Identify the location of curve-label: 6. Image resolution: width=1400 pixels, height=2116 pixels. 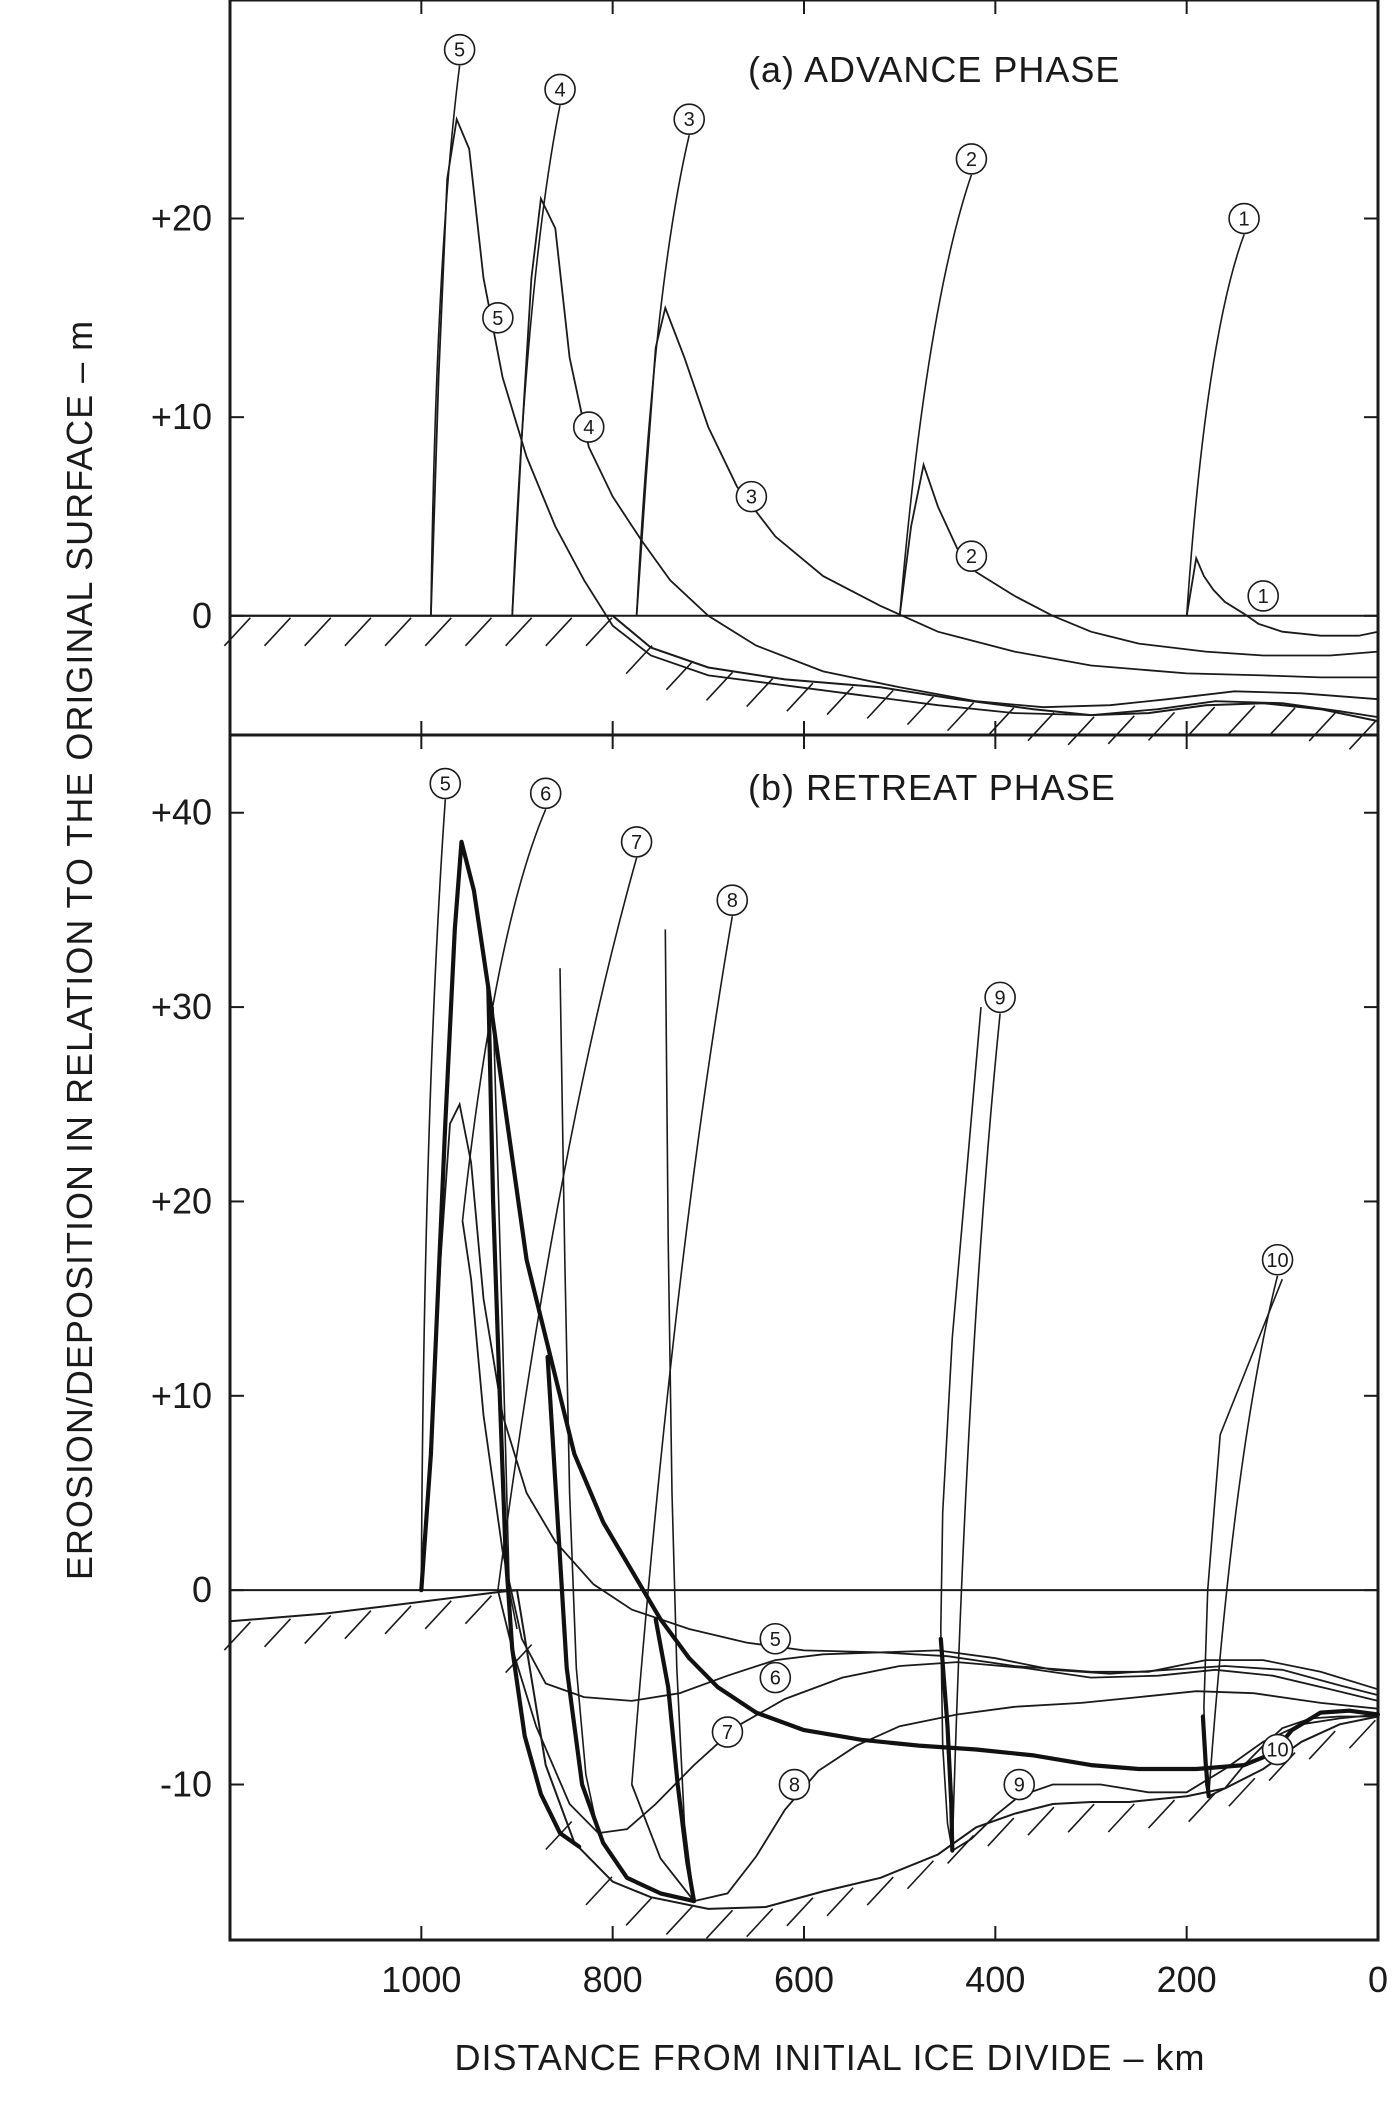
(775, 1679).